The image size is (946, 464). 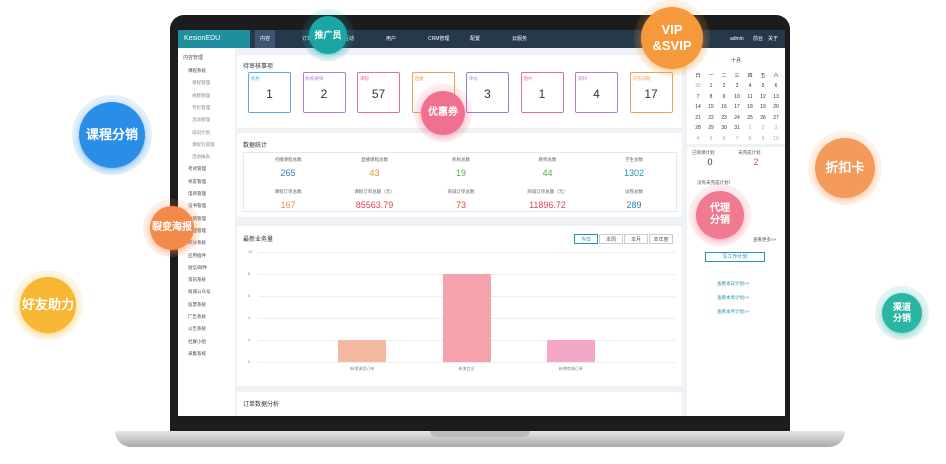 What do you see at coordinates (201, 107) in the screenshot?
I see `sidebar-item: 专栏管理` at bounding box center [201, 107].